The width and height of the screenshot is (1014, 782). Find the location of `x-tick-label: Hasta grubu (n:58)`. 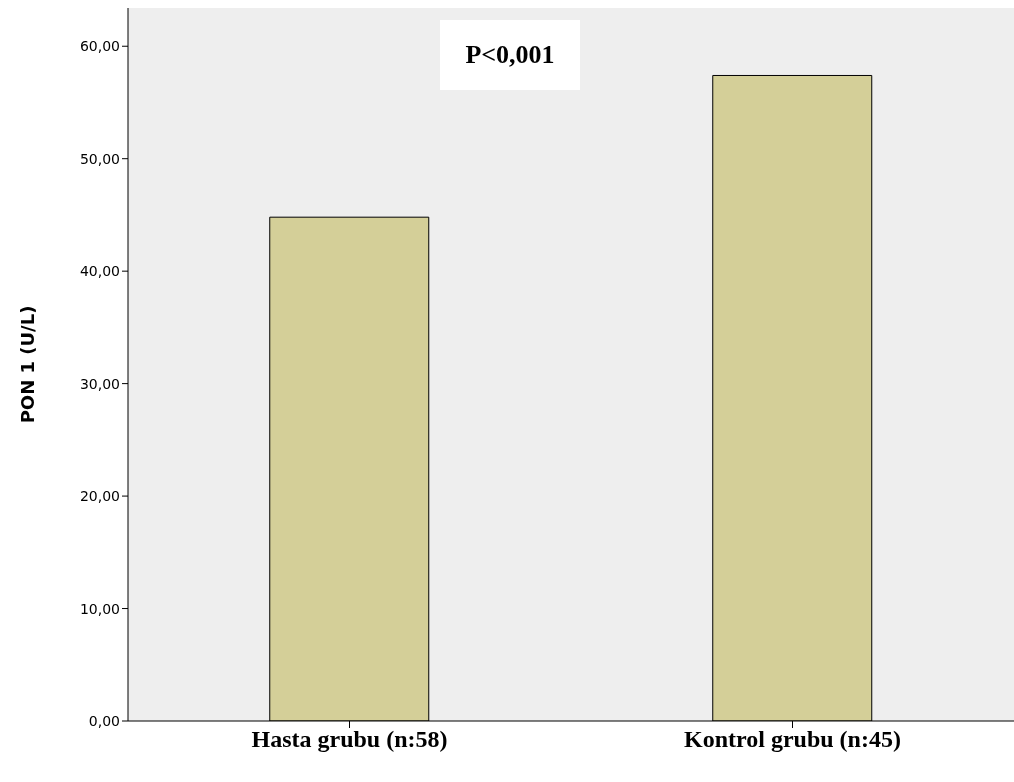

x-tick-label: Hasta grubu (n:58) is located at coordinates (349, 739).